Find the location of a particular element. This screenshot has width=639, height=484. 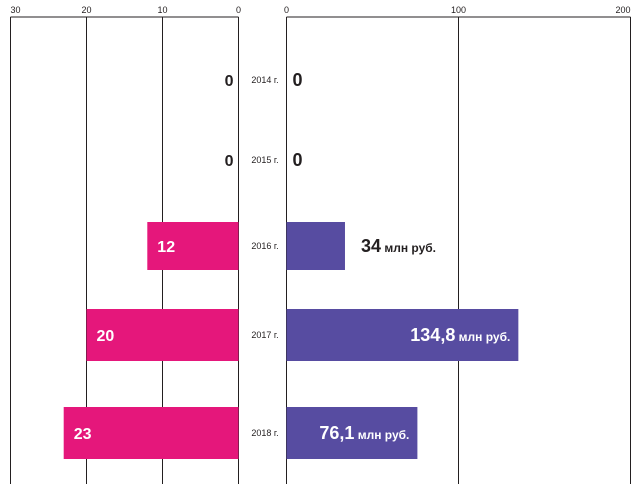

year-label: 2016 г. is located at coordinates (264, 246).